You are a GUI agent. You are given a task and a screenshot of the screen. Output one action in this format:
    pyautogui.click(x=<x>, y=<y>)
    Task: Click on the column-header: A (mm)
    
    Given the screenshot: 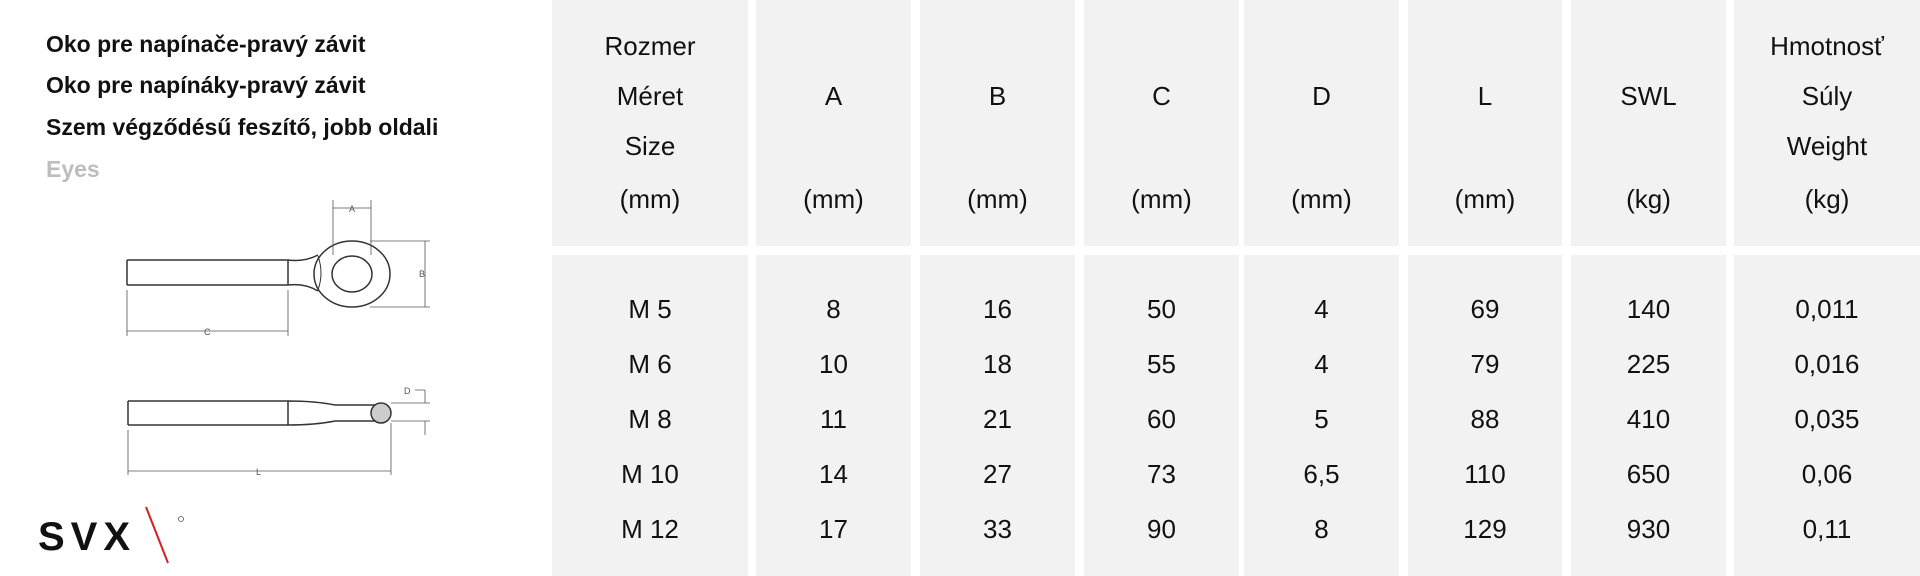 What is the action you would take?
    pyautogui.click(x=833, y=123)
    